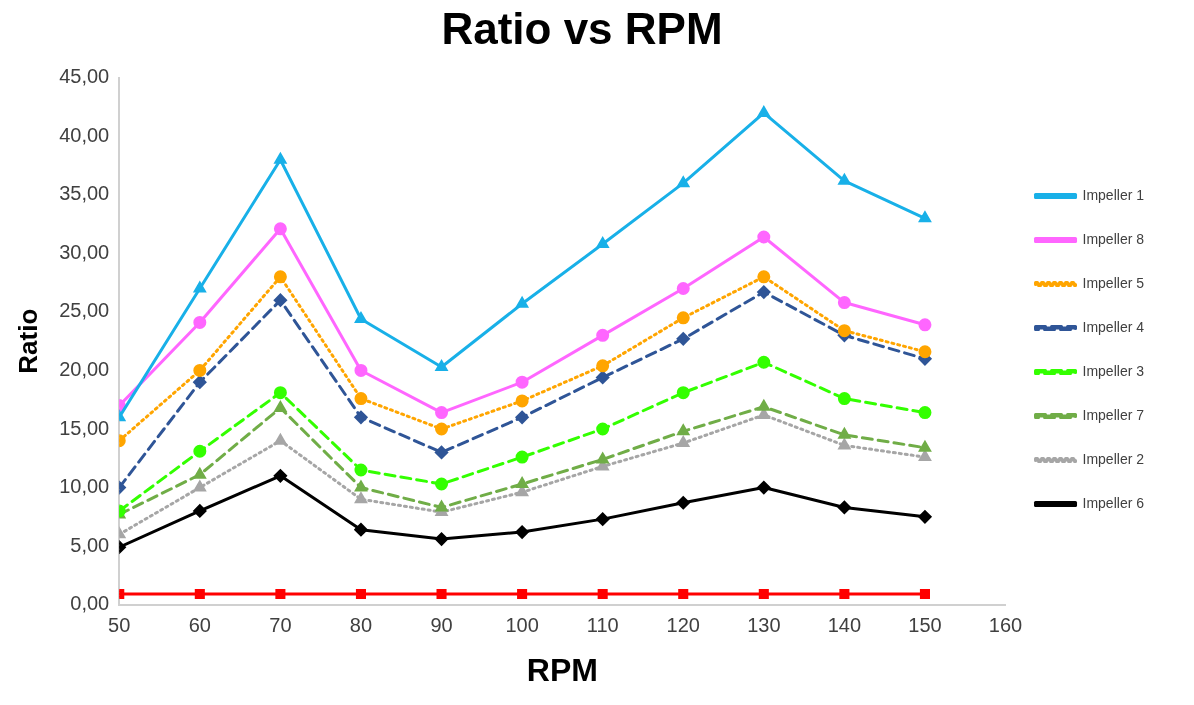 This screenshot has height=705, width=1194. I want to click on y-tick-label: 40,00, so click(84, 134).